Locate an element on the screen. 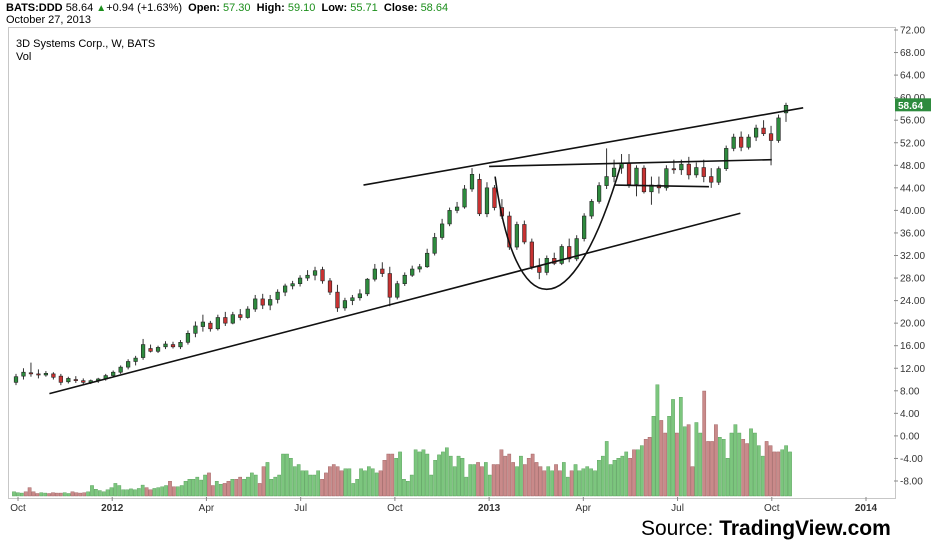 This screenshot has height=550, width=932. y-tick-label: 56.00 is located at coordinates (912, 121).